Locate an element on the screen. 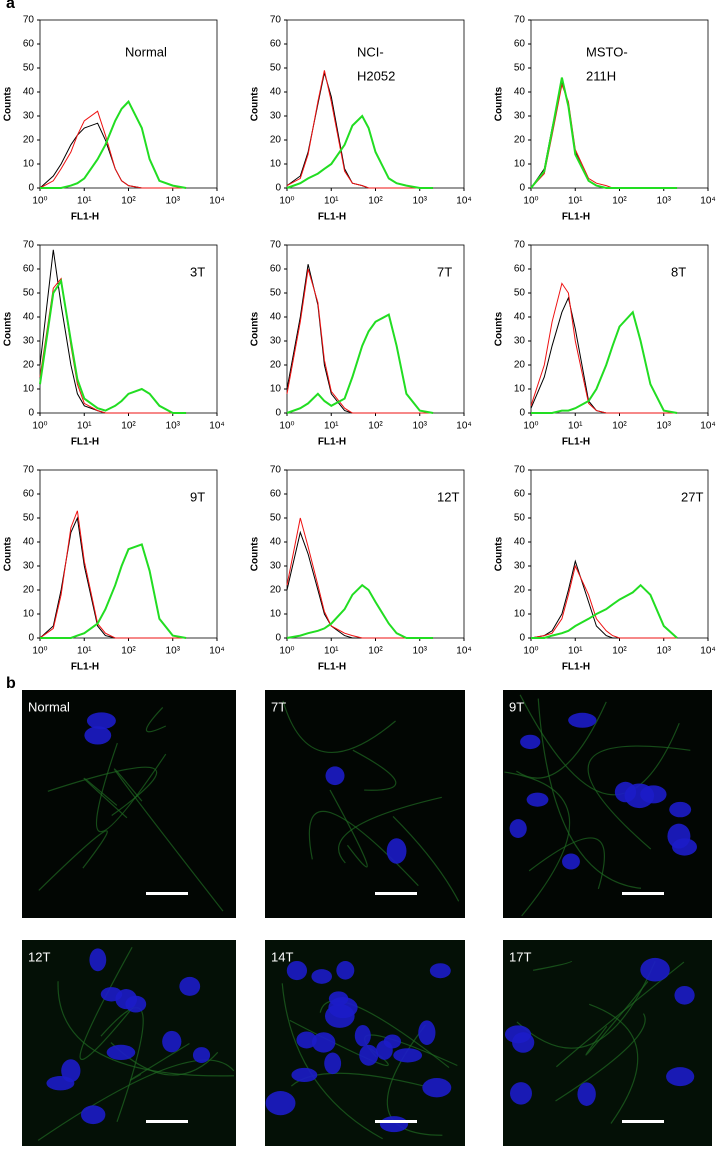  micrograph: 7T is located at coordinates (365, 804).